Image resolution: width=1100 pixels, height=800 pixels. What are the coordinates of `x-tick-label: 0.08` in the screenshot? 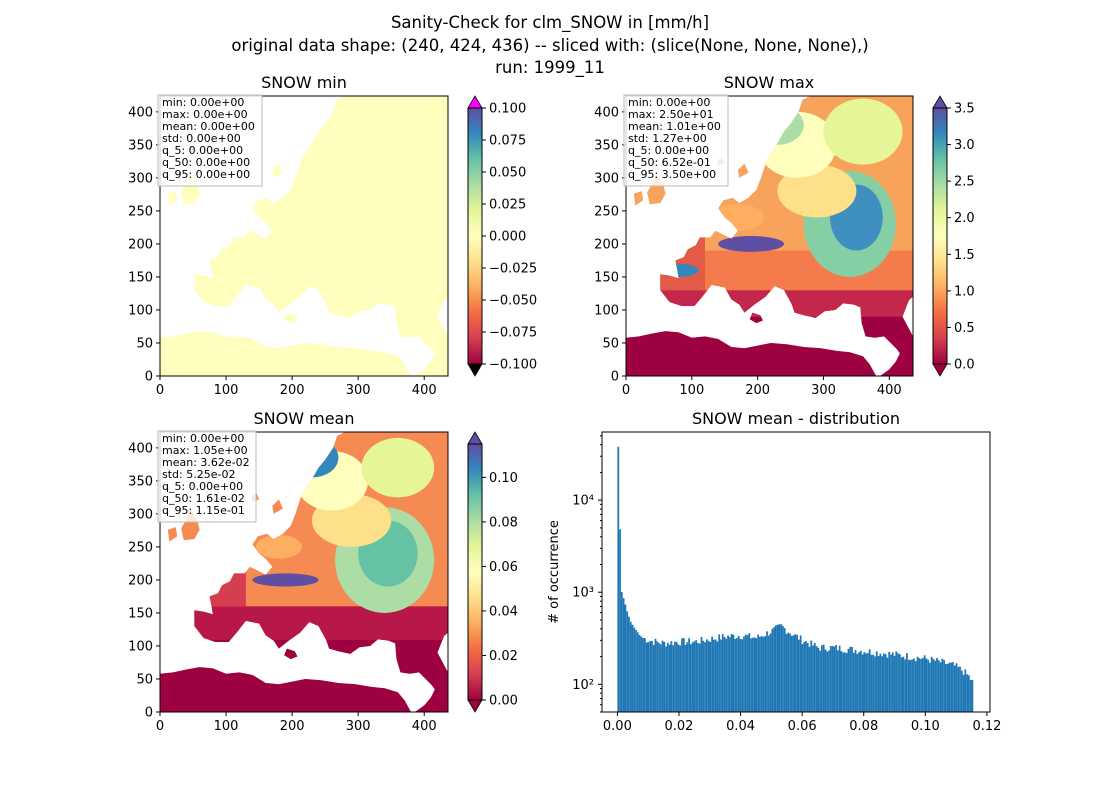 It's located at (863, 726).